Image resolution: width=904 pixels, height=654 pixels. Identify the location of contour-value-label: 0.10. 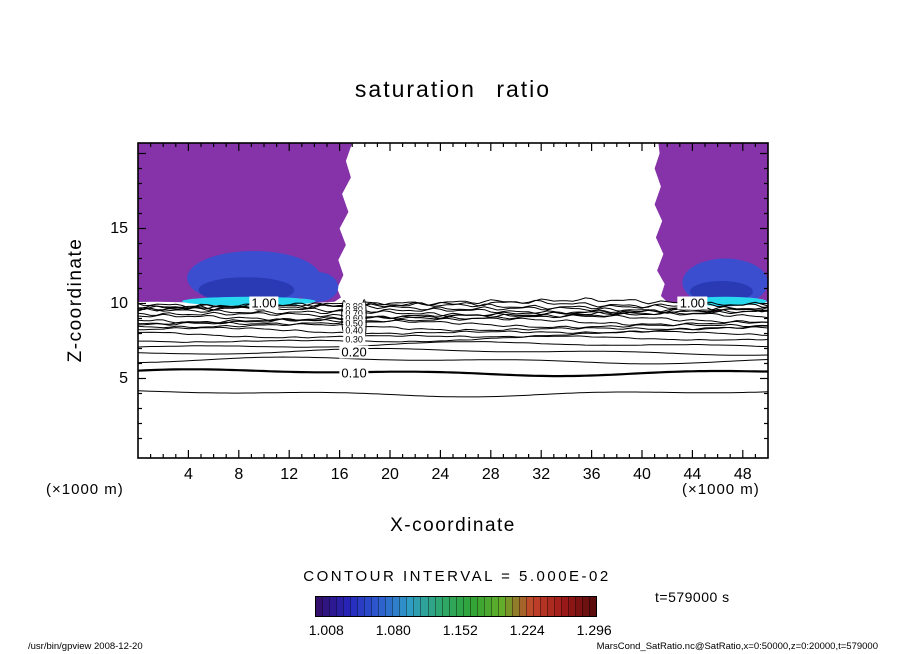
(354, 372).